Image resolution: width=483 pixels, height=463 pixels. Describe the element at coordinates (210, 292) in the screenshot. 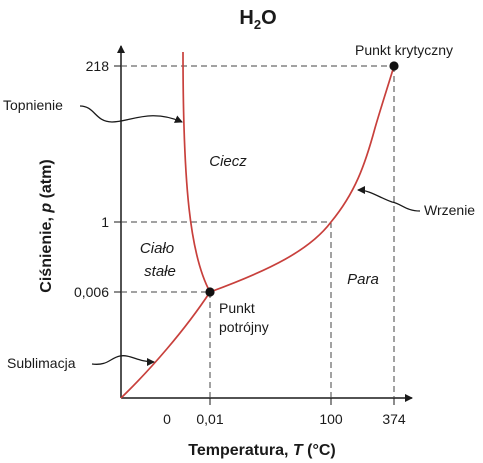

I see `triple-point-marker` at that location.